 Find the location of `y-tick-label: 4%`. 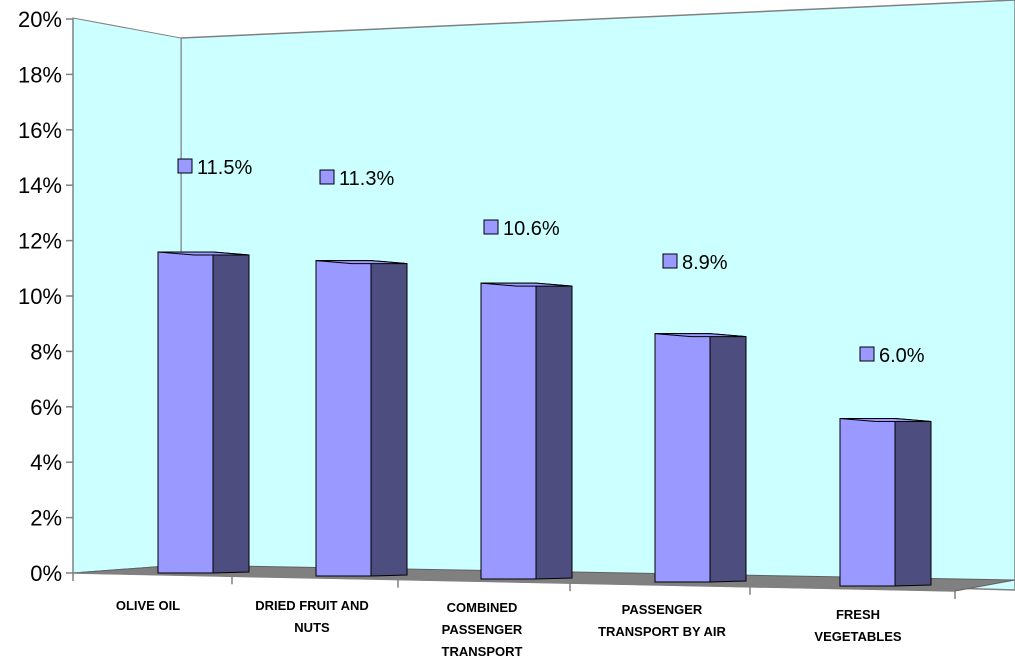

y-tick-label: 4% is located at coordinates (46, 462).